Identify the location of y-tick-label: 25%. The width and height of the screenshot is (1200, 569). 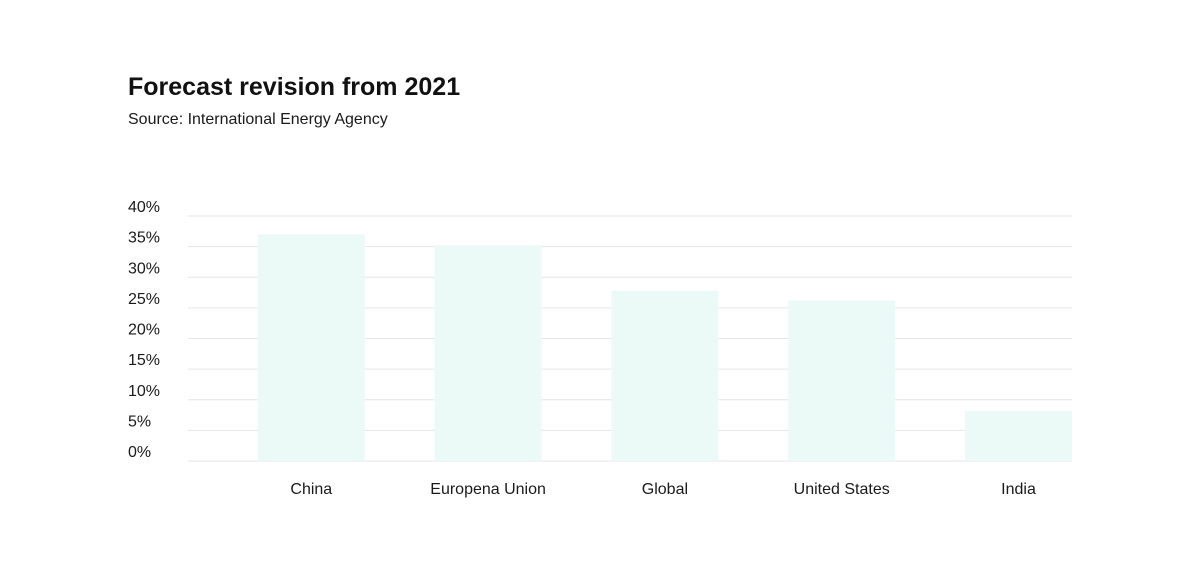
(144, 299).